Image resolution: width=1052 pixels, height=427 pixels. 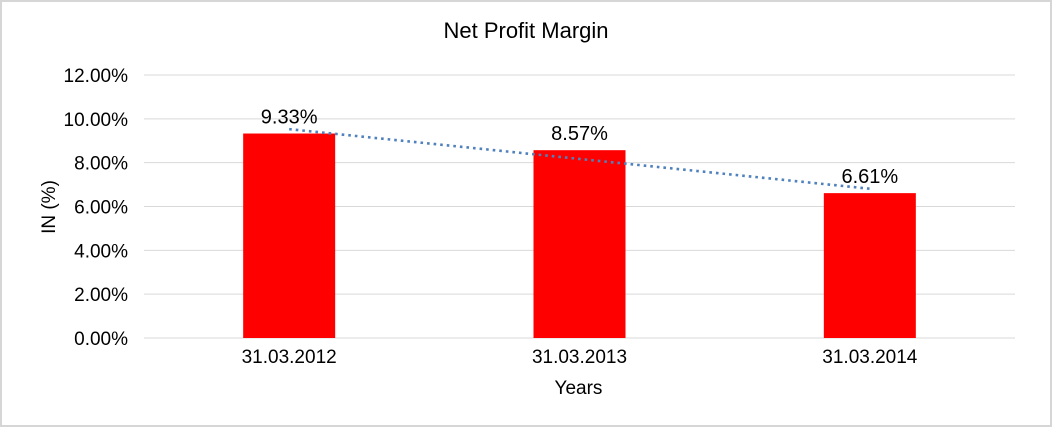 I want to click on x-category-label: 31.03.2012, so click(x=289, y=357).